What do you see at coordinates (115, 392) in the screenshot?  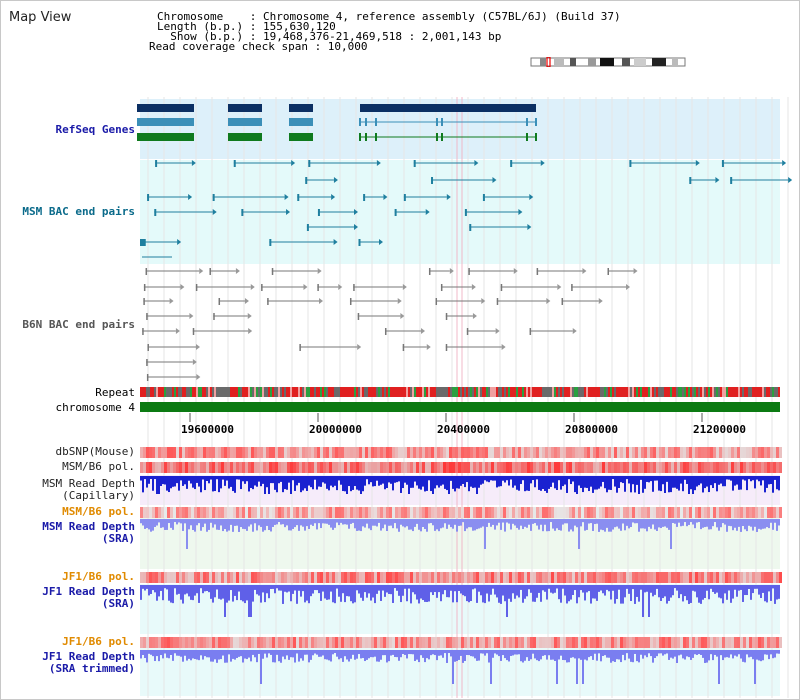 I see `track-label-repeat: Repeat` at bounding box center [115, 392].